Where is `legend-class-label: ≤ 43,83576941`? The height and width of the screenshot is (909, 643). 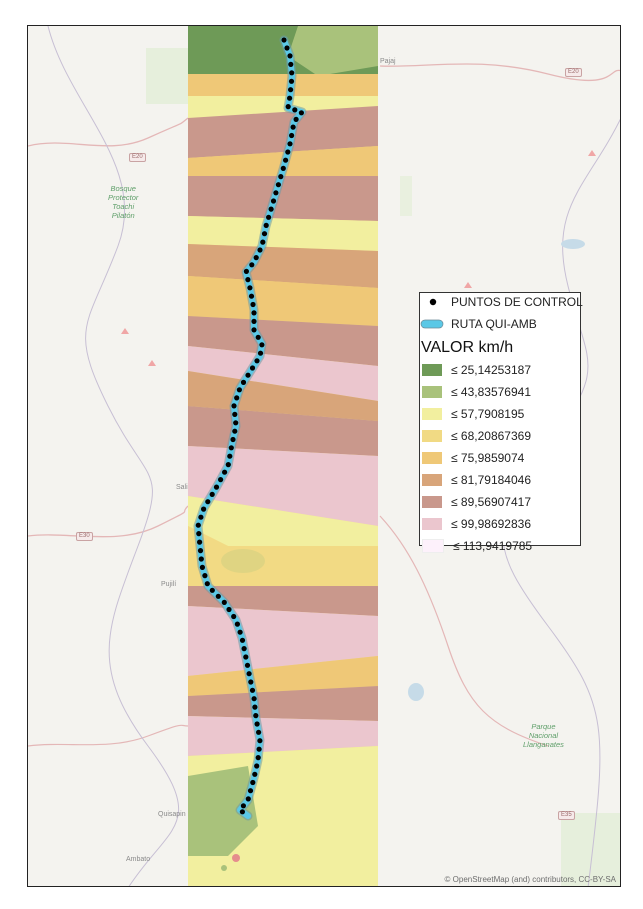
legend-class-label: ≤ 43,83576941 is located at coordinates (491, 392).